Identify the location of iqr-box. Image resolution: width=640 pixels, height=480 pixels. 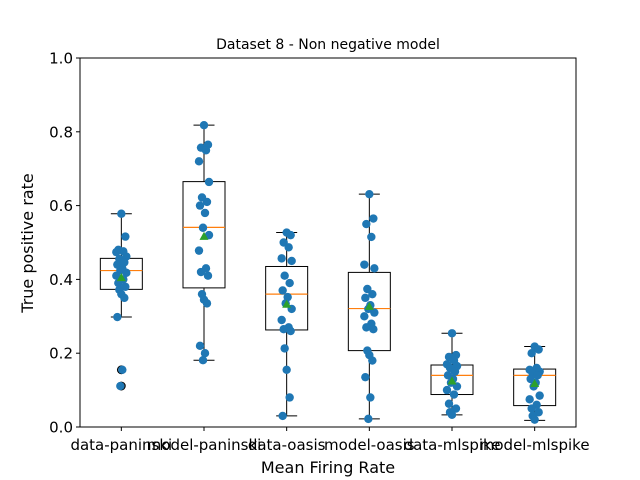
(204, 235).